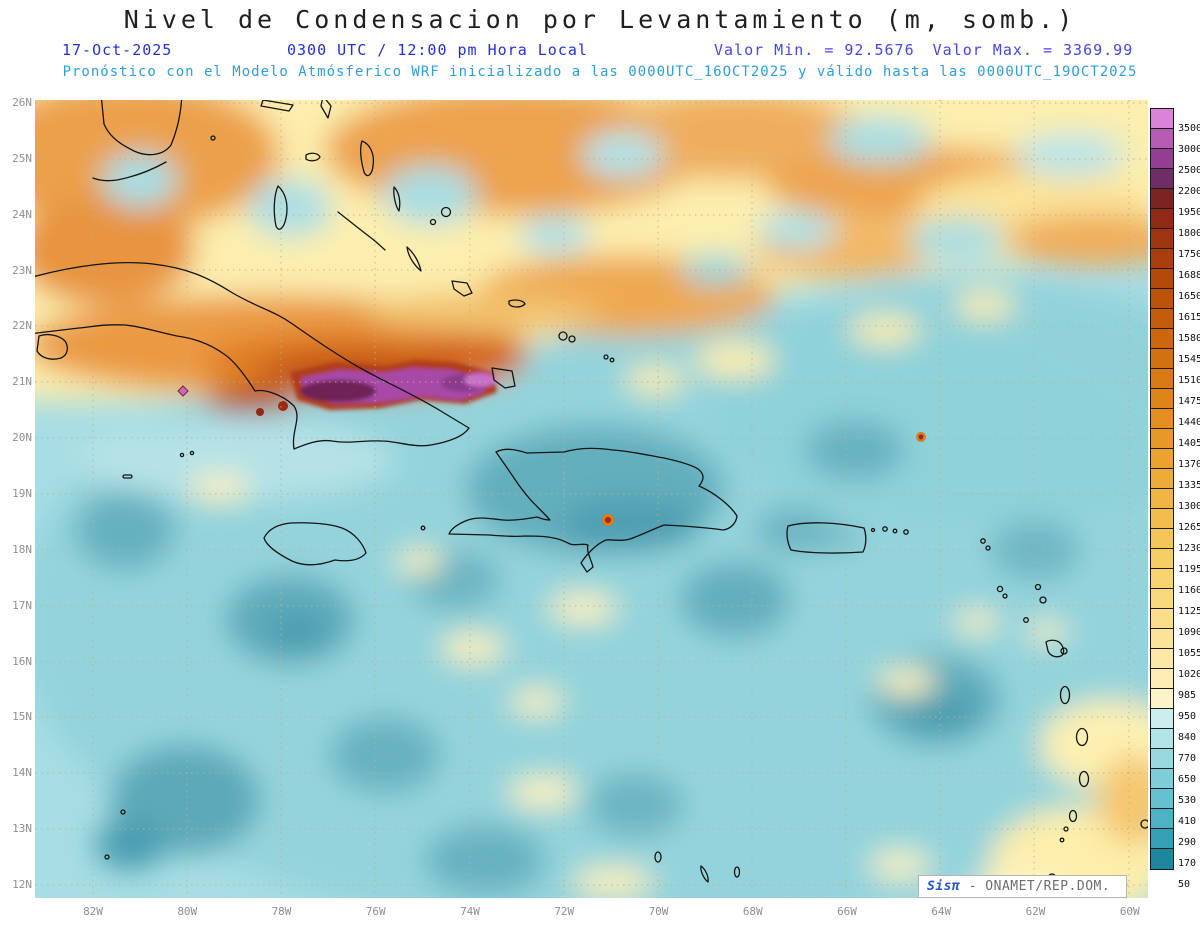  I want to click on coast-mayaguana, so click(517, 303).